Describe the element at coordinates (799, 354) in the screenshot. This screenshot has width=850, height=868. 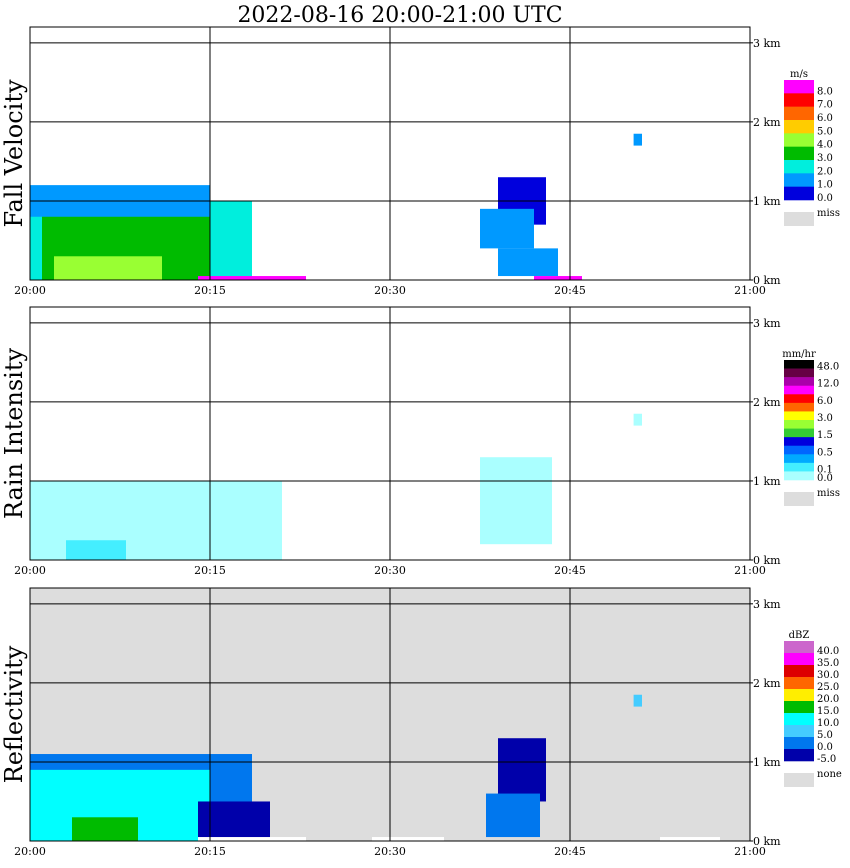
I see `legend-unit: mm/hr` at that location.